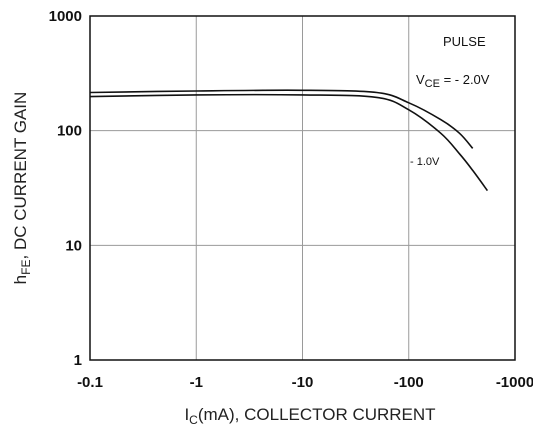 This screenshot has width=533, height=436. Describe the element at coordinates (193, 420) in the screenshot. I see `x-axis-label-sub: C` at that location.